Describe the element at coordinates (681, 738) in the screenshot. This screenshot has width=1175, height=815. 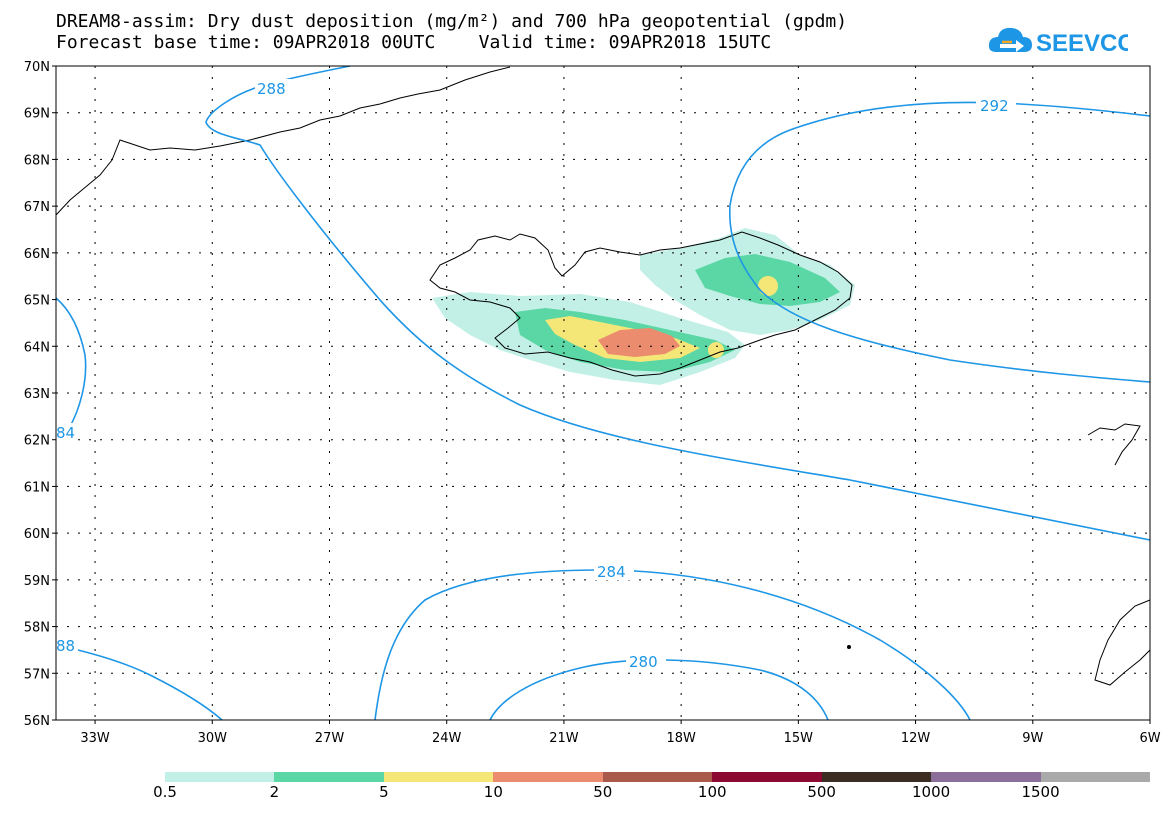
I see `lon-label: 18W` at that location.